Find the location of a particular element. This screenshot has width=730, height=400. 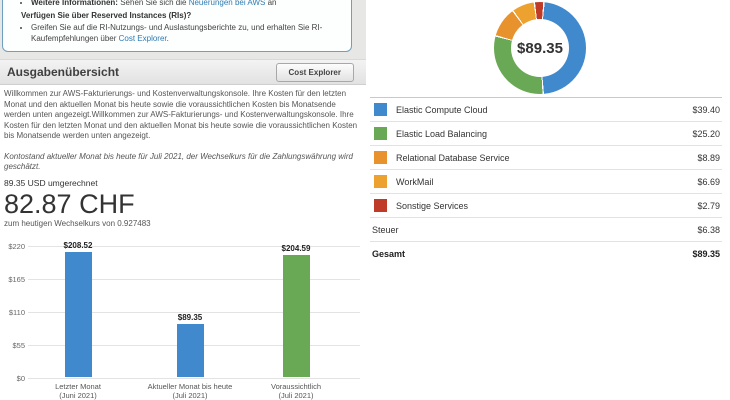

exchange-rate-line: zum heutigen Wechselkurs von 0.927483 is located at coordinates (77, 223).